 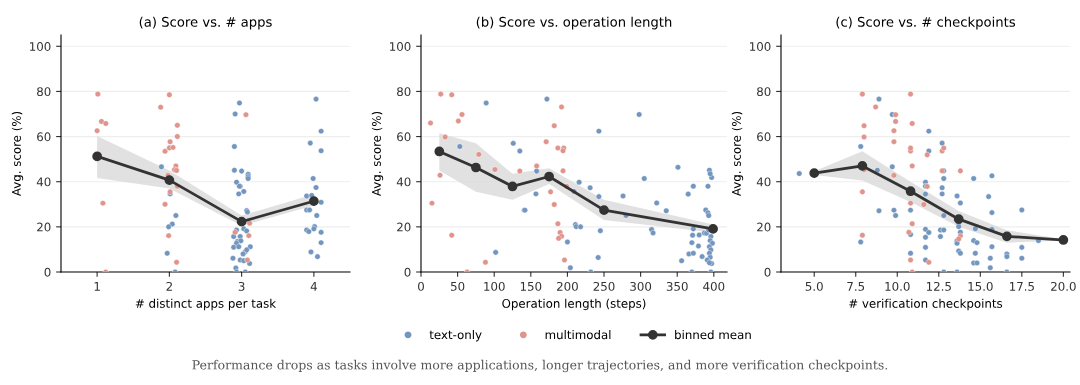 I want to click on x-tick-label: 4, so click(x=313, y=286).